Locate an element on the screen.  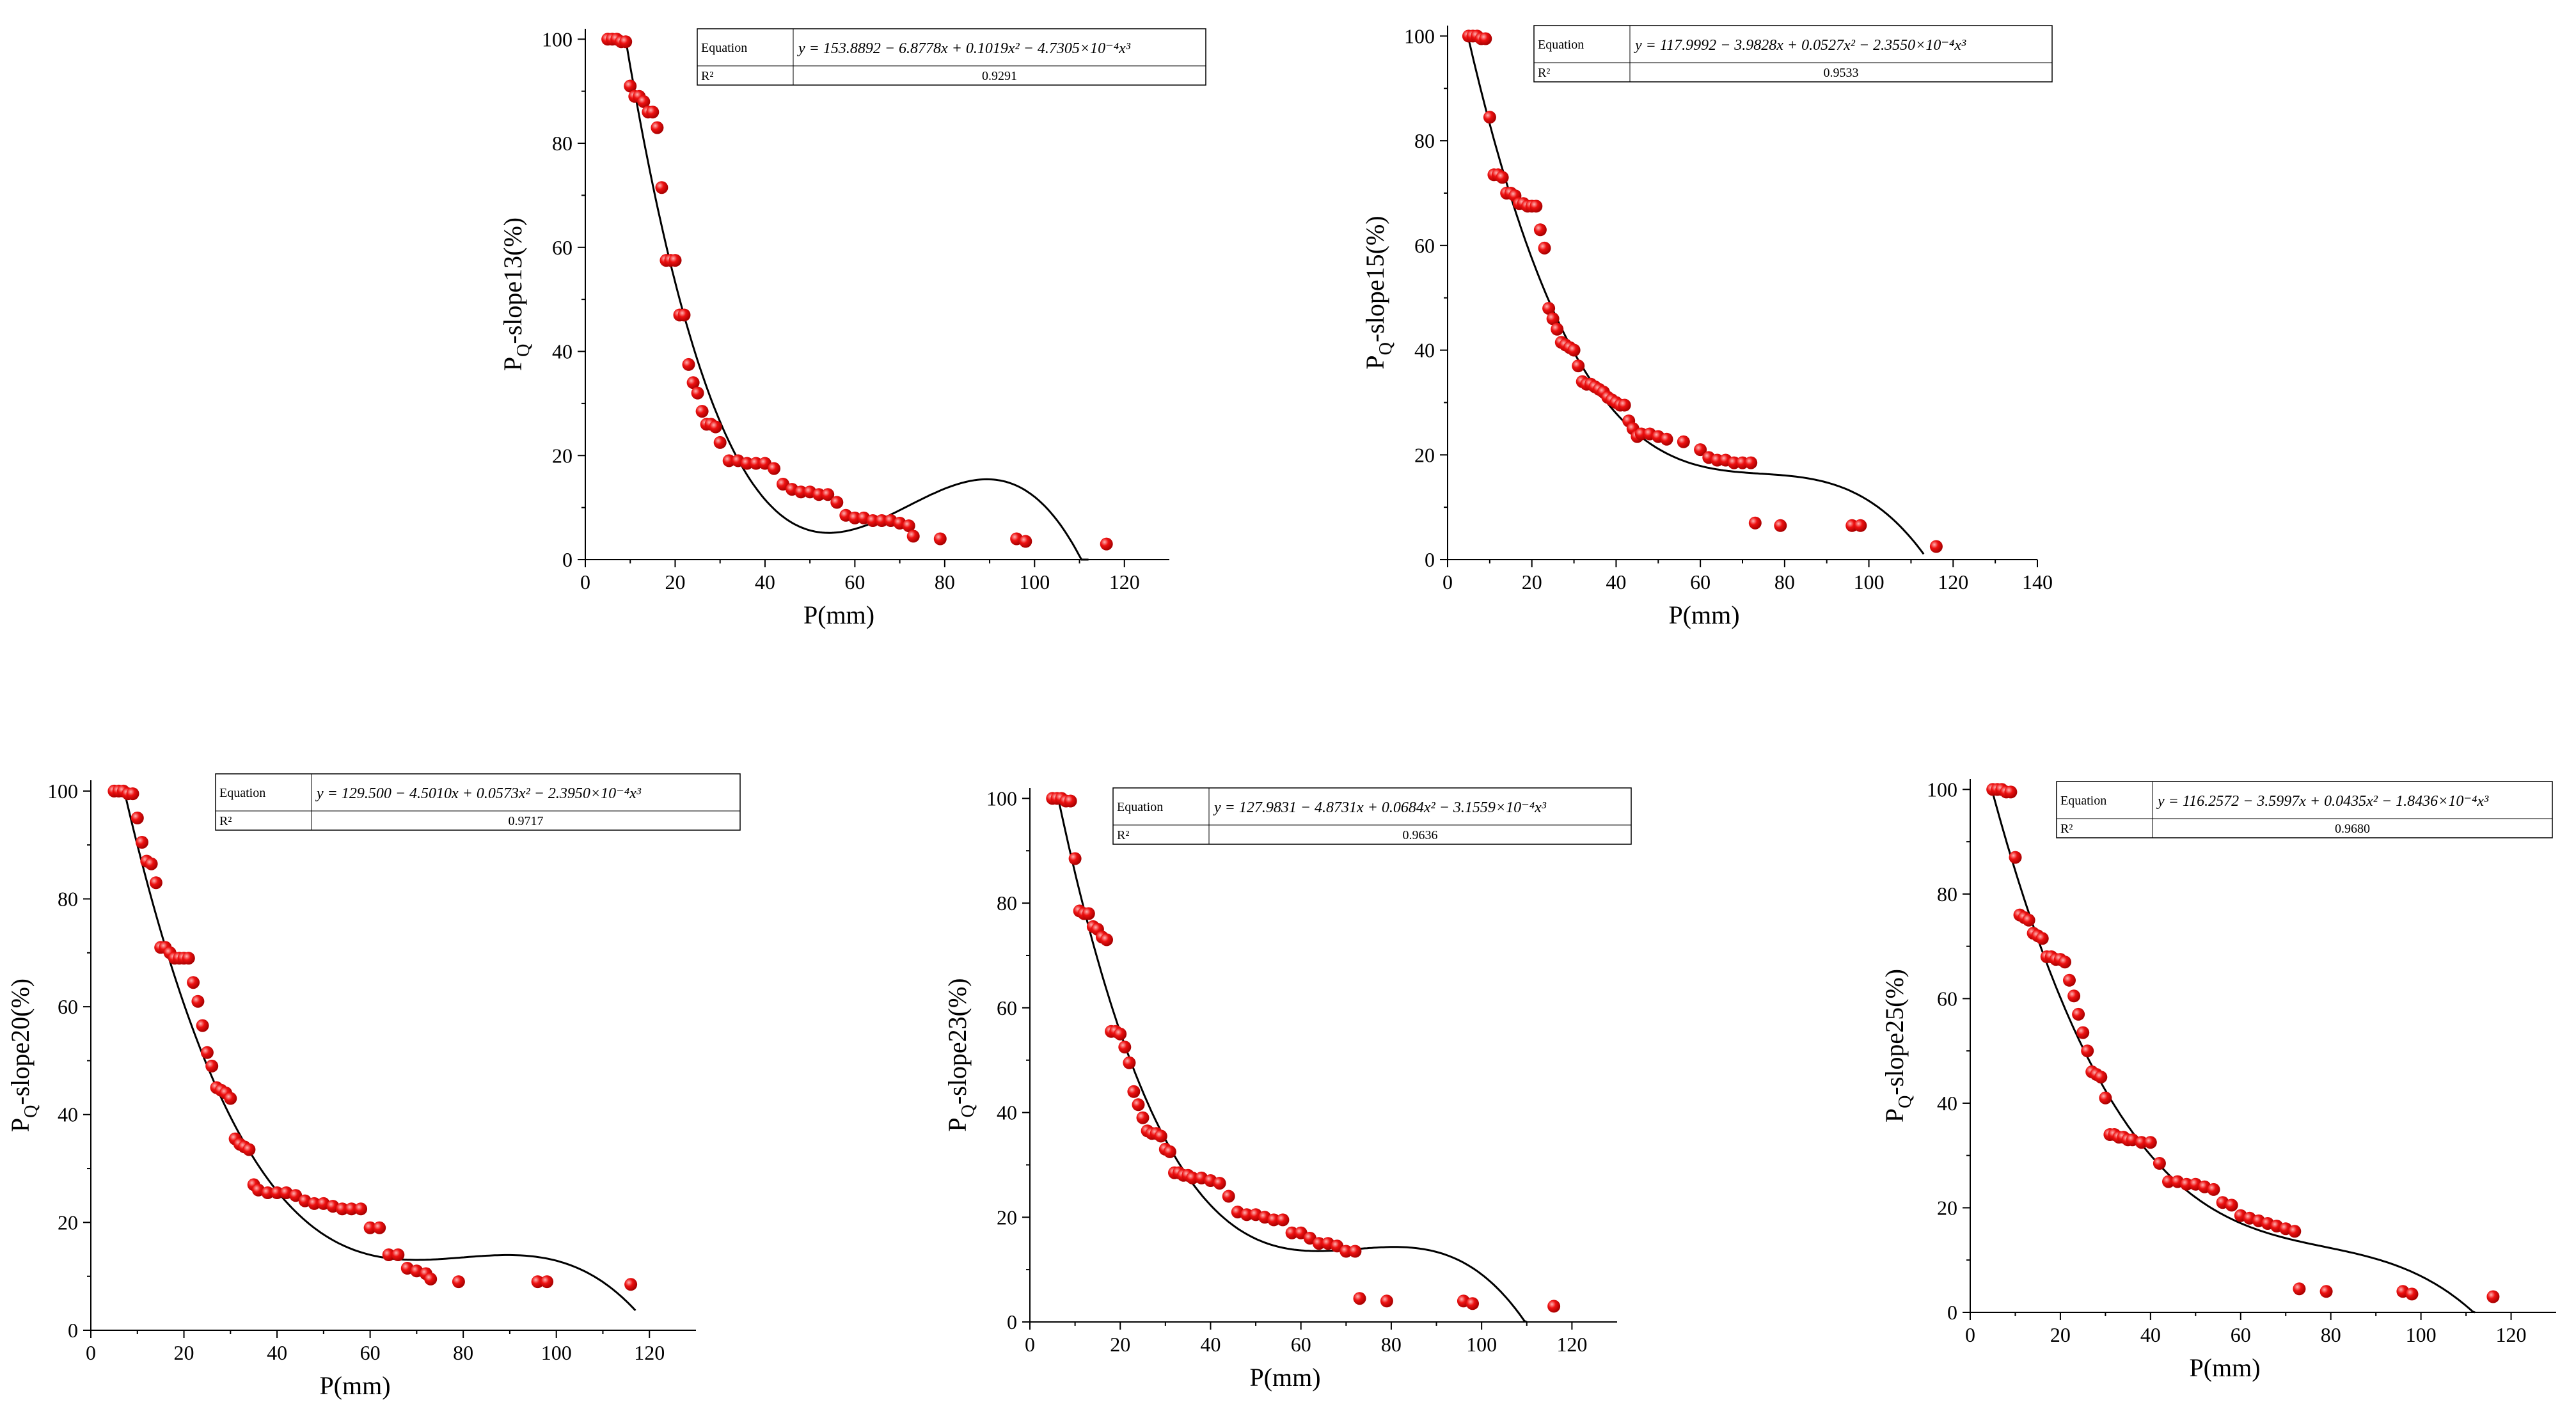
x-tick-label: 20 is located at coordinates (2060, 1334).